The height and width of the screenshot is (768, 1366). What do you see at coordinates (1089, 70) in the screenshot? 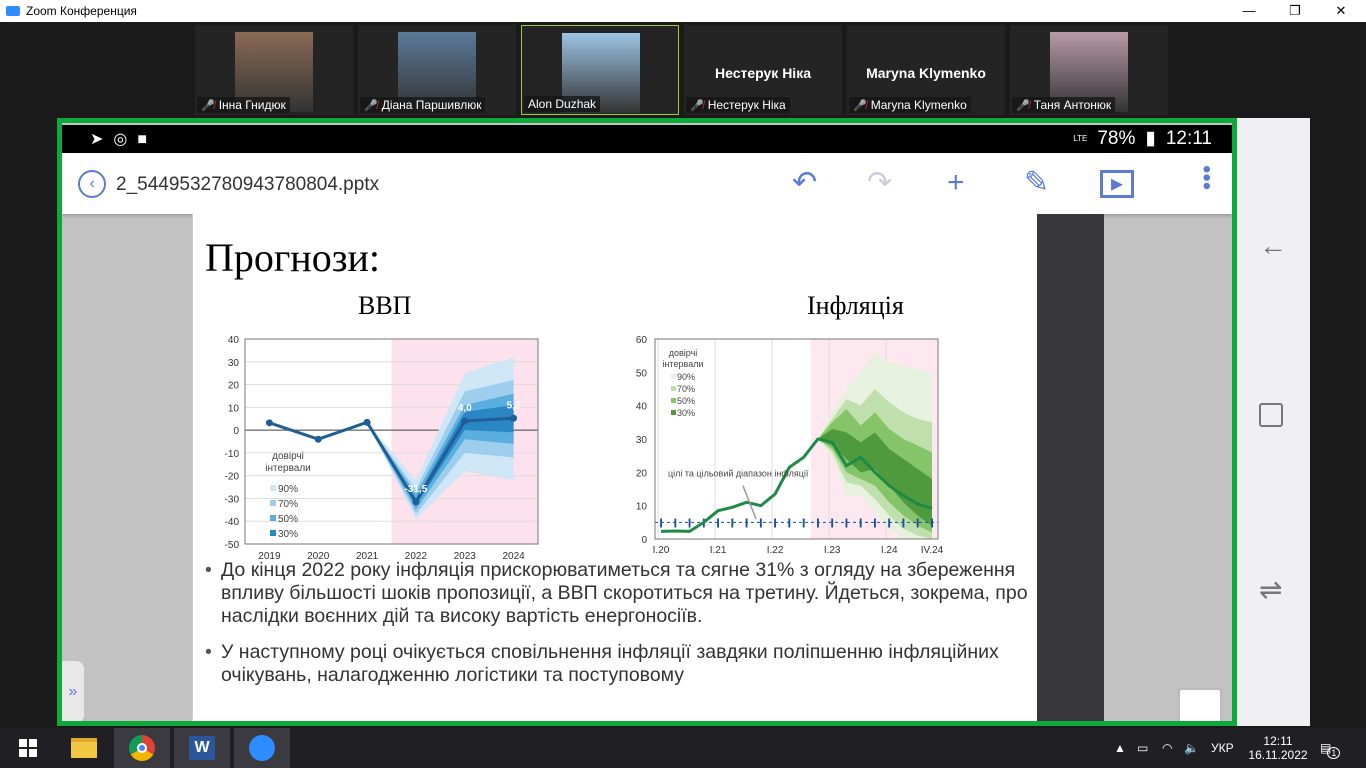
I see `participant-tile: 🎤̸ Таня Антонюк` at bounding box center [1089, 70].